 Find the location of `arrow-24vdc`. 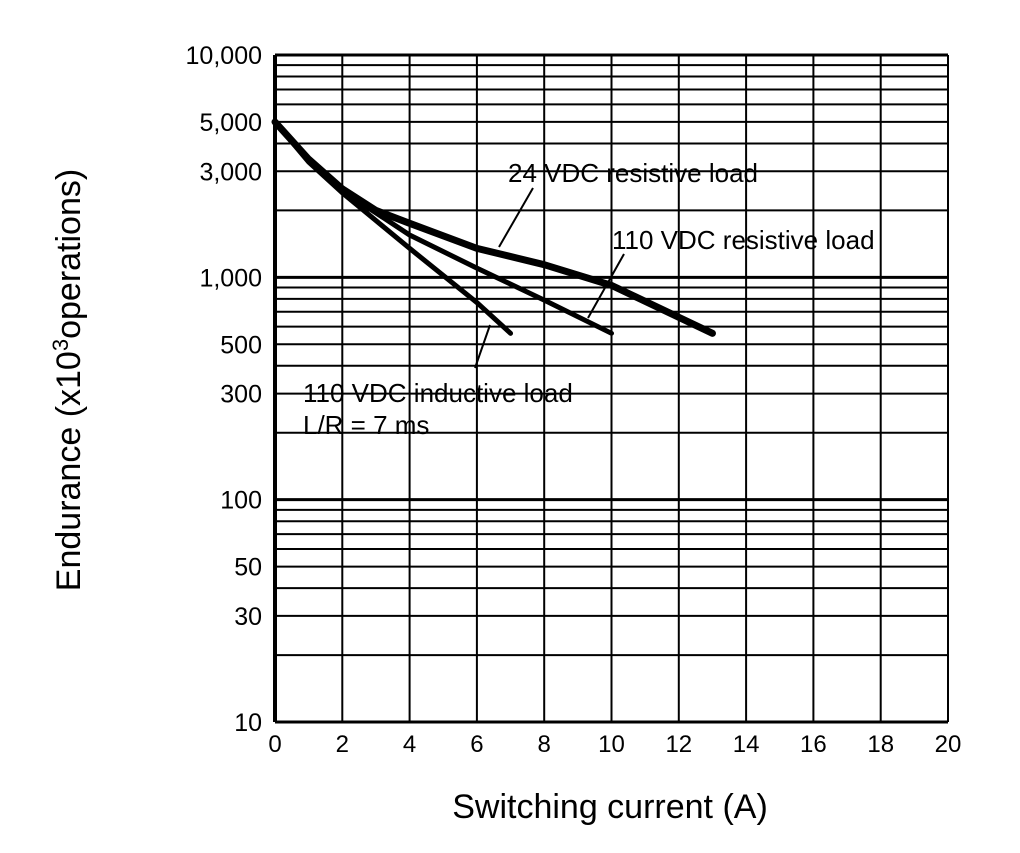

arrow-24vdc is located at coordinates (516, 217).